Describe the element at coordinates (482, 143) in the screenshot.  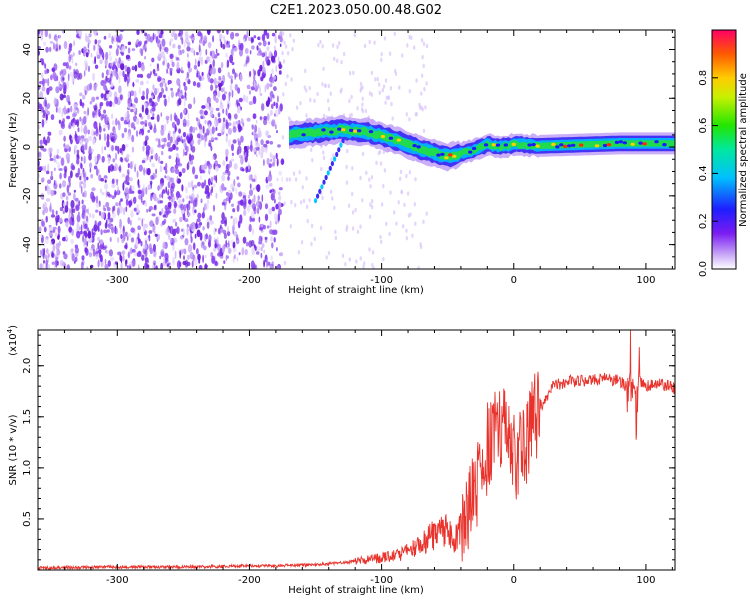
I see `ridge-cyan` at that location.